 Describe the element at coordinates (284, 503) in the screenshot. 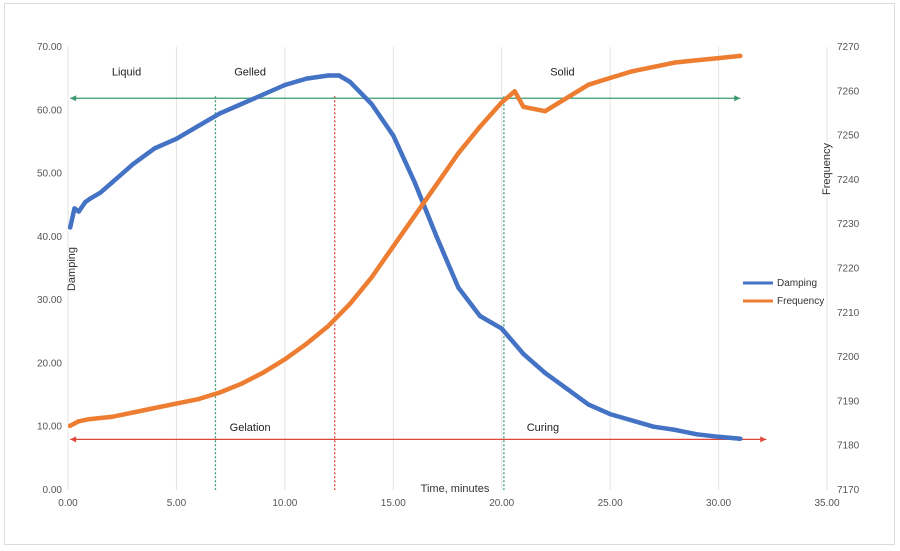

I see `x-tick-label: 10.00` at that location.